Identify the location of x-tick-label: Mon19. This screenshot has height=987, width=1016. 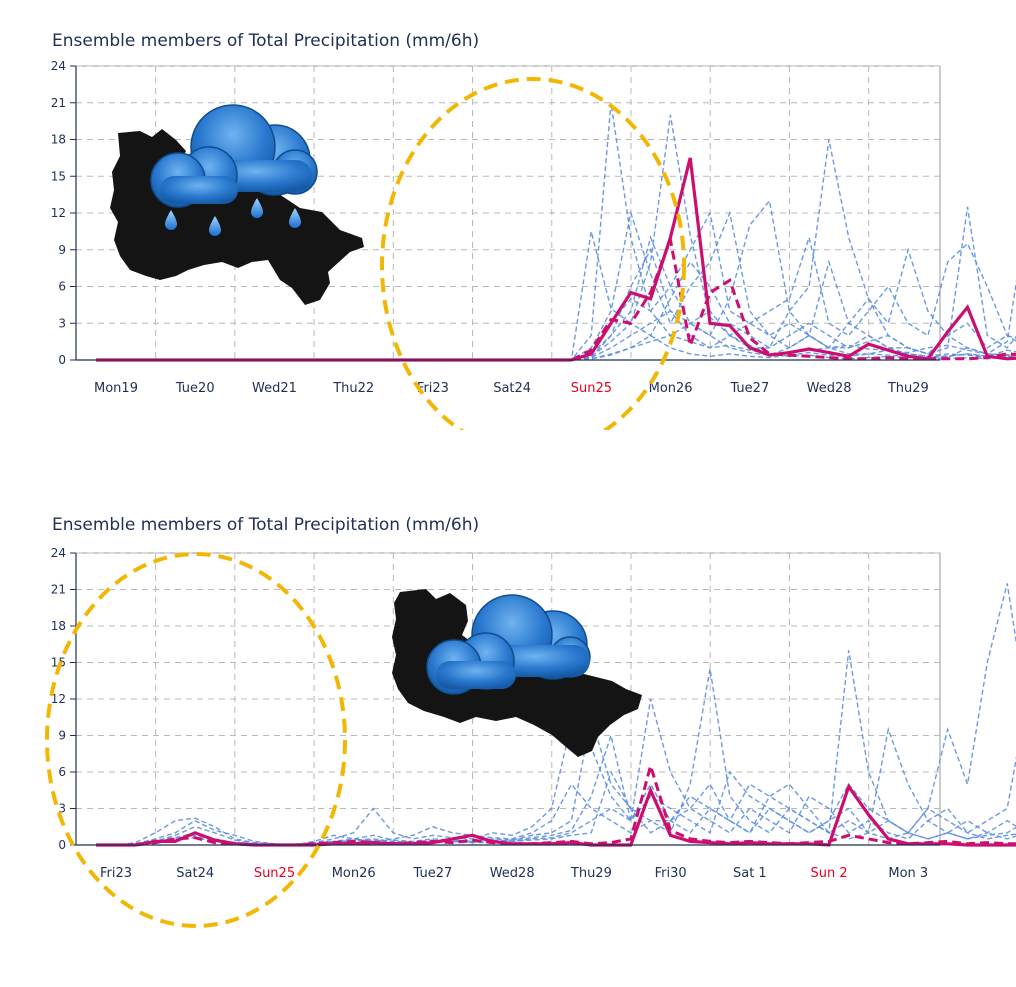
(116, 388).